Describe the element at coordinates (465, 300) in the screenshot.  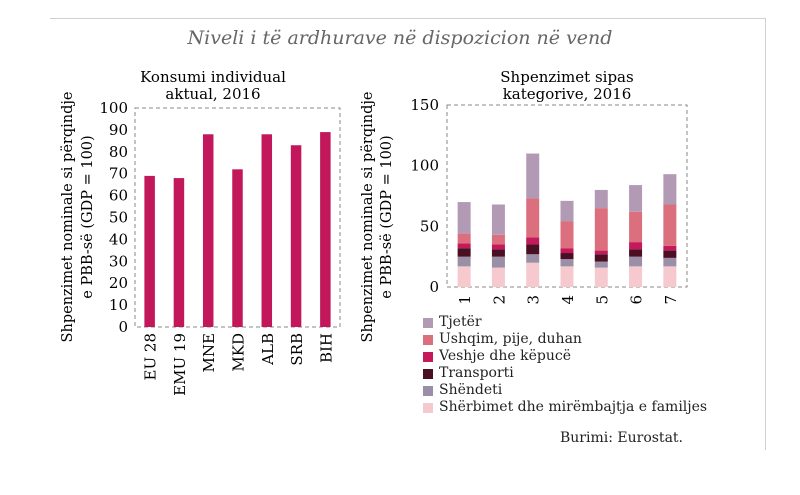
I see `right-x-tick: 1` at that location.